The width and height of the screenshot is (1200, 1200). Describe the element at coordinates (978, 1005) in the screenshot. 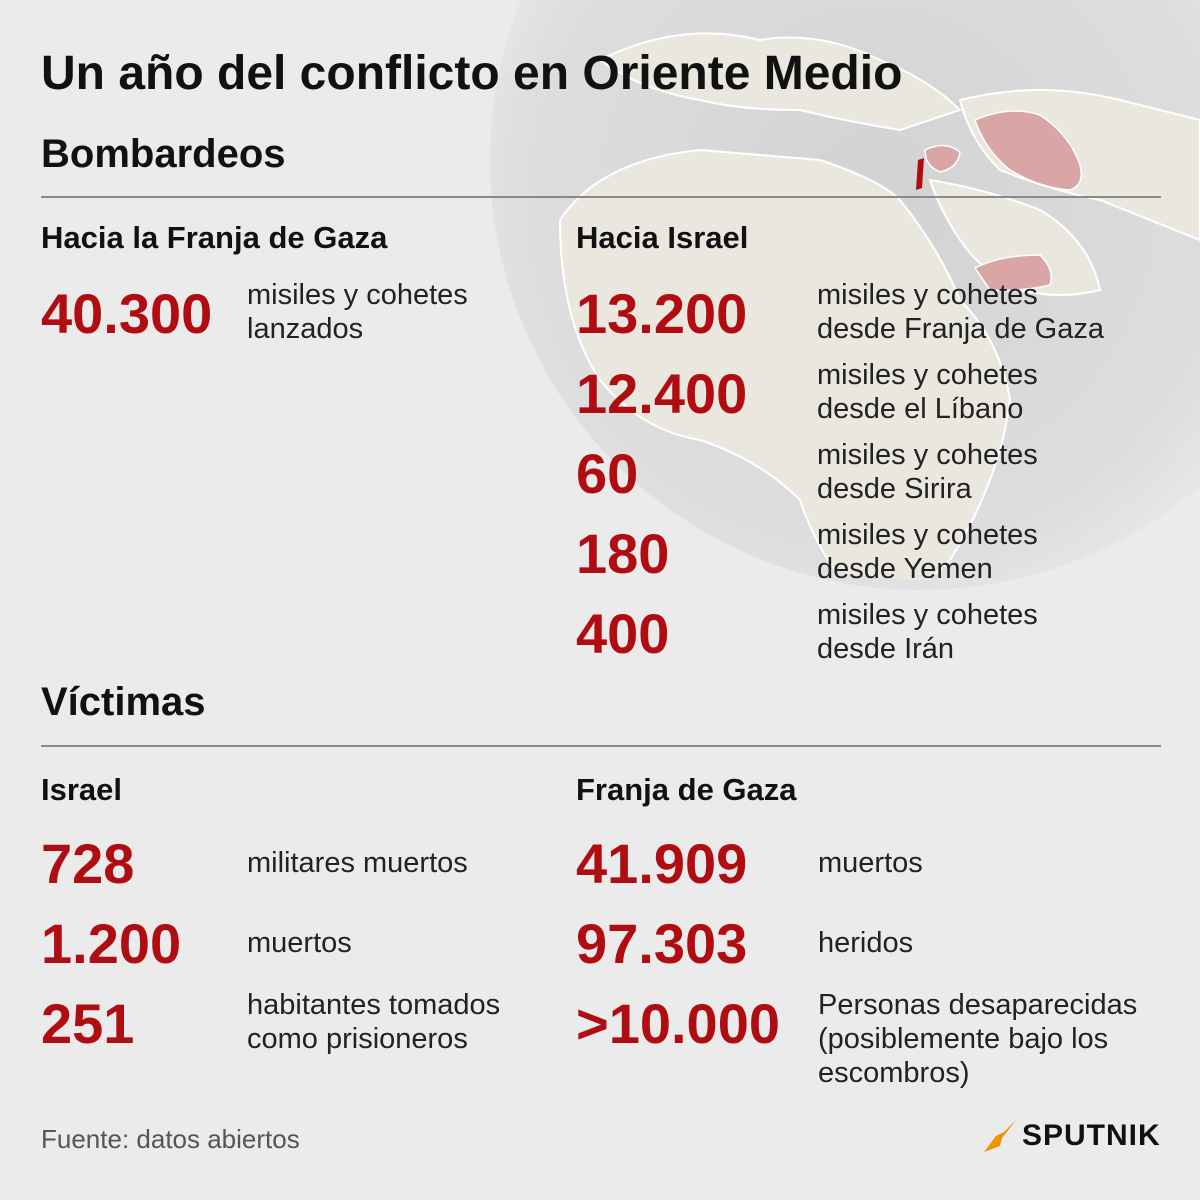

I see `stat-label-line: Personas desaparecidas` at that location.